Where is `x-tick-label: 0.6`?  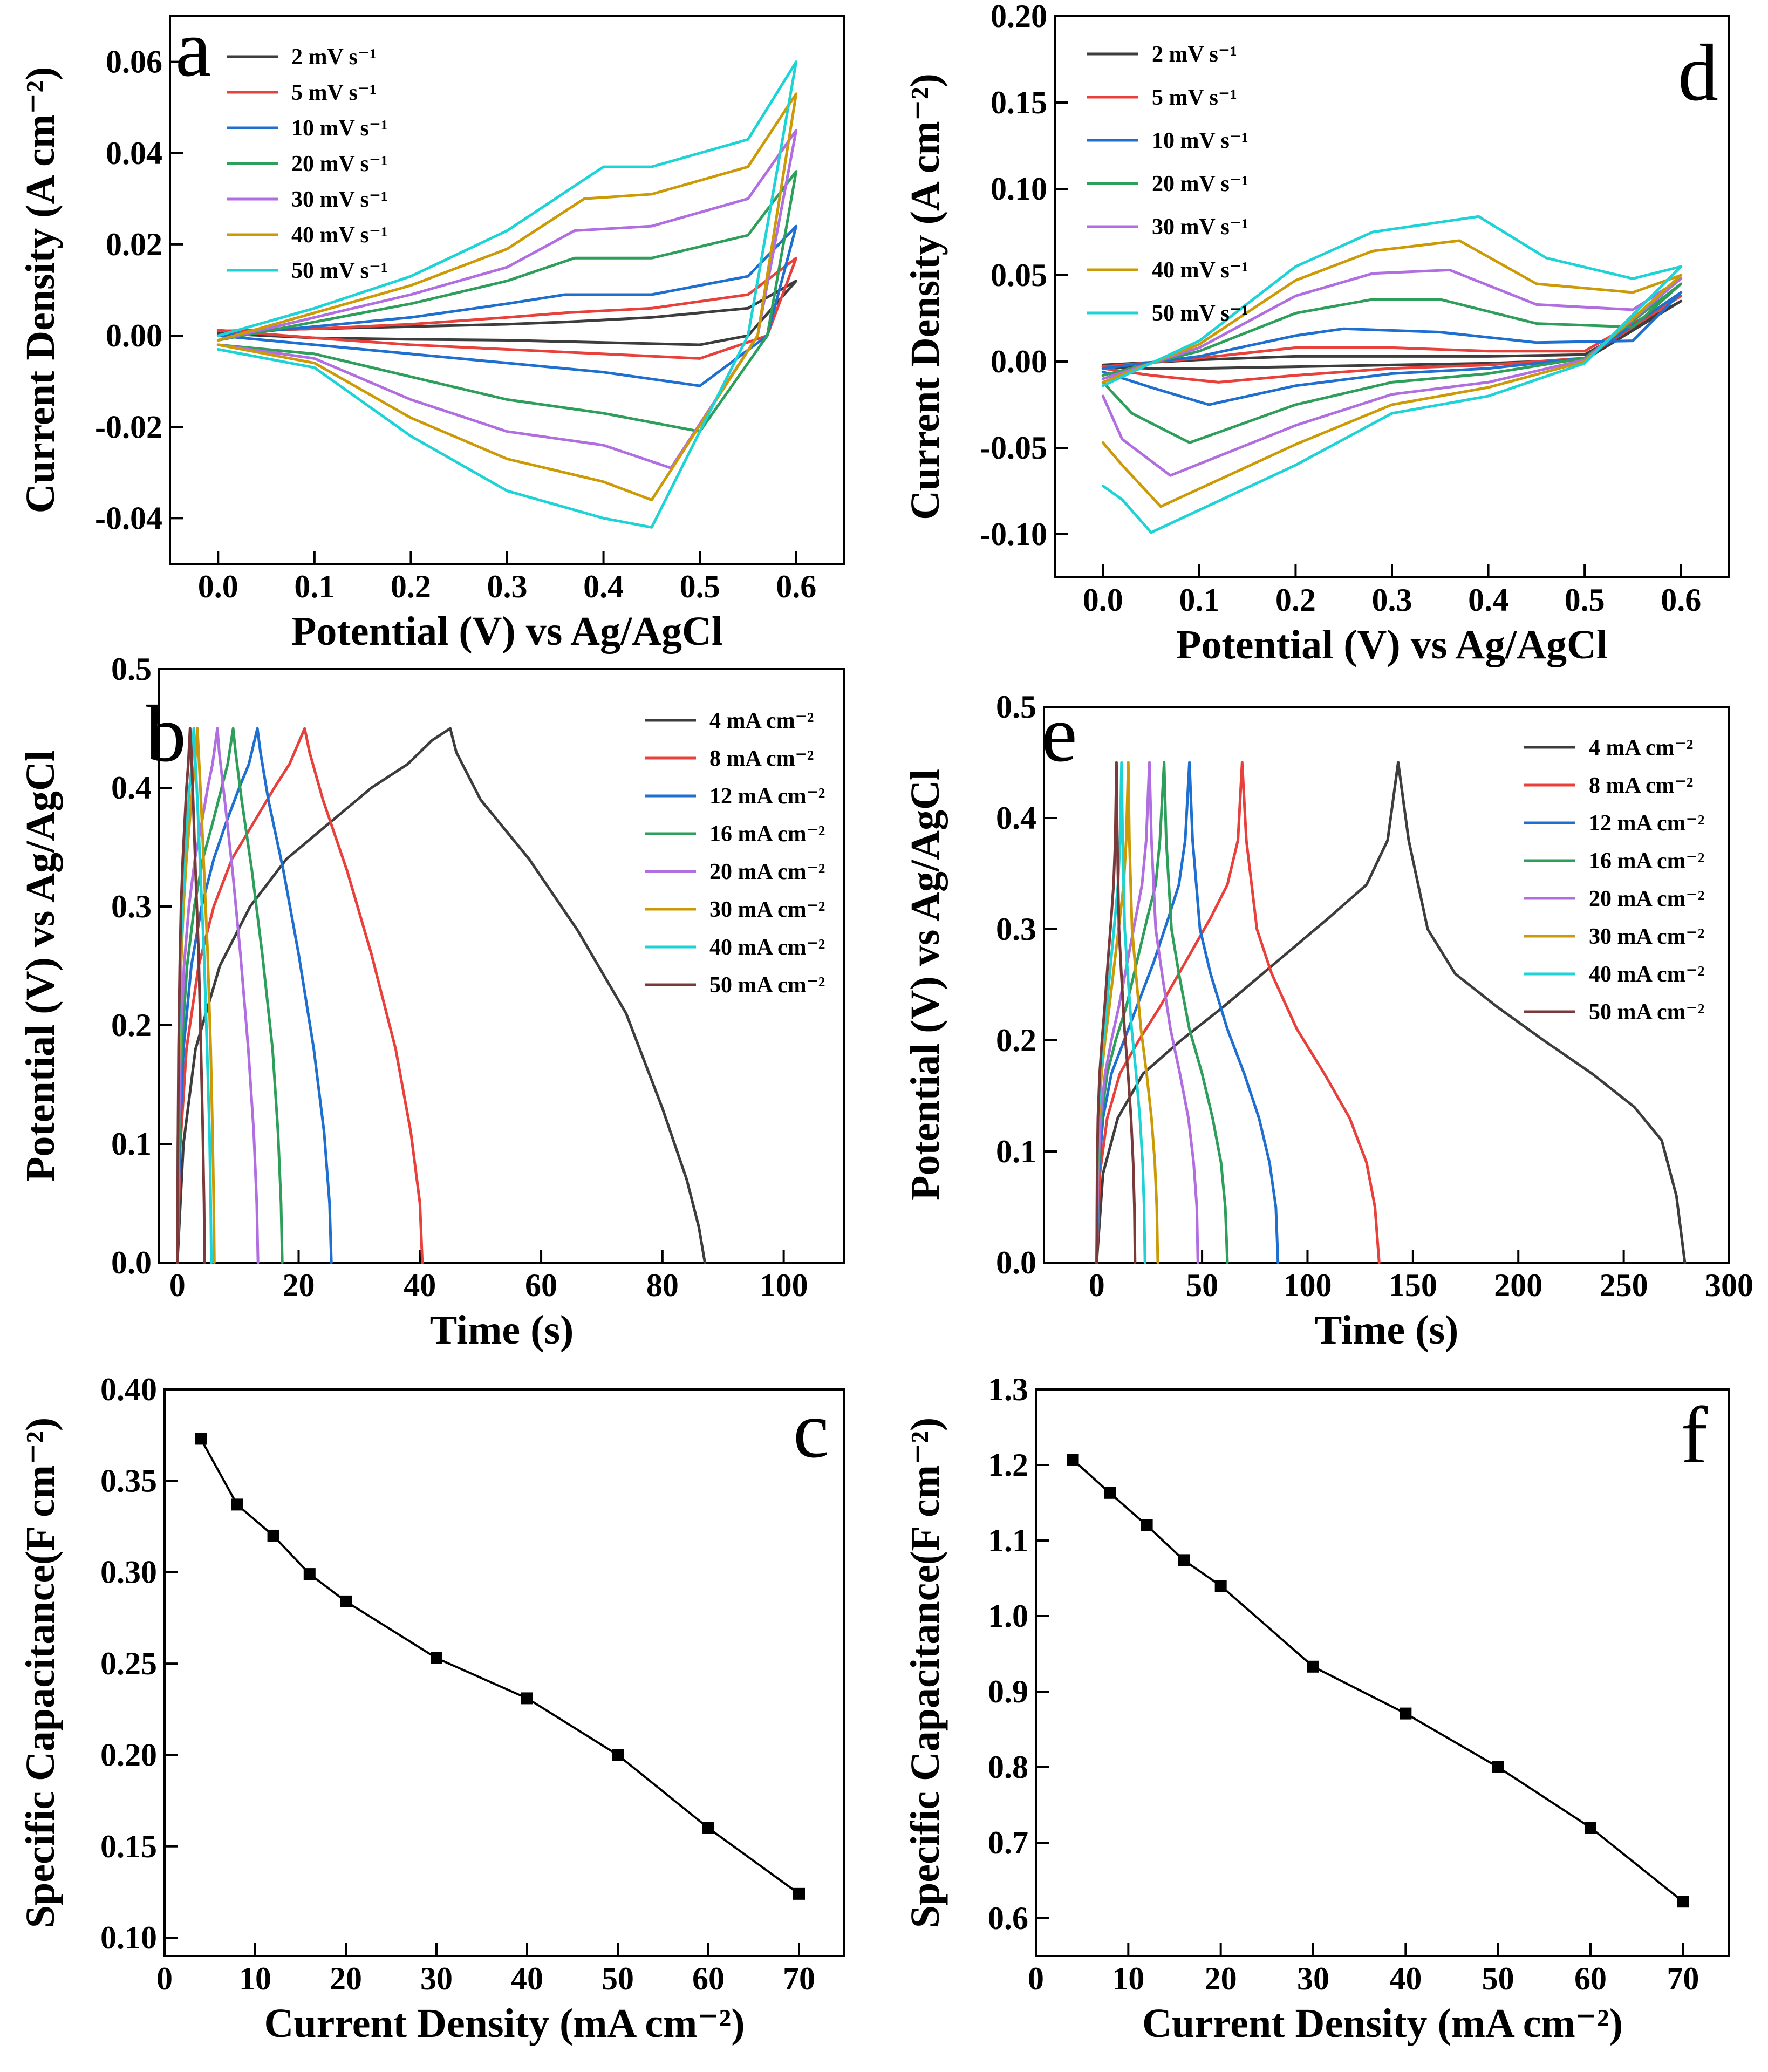
x-tick-label: 0.6 is located at coordinates (796, 586).